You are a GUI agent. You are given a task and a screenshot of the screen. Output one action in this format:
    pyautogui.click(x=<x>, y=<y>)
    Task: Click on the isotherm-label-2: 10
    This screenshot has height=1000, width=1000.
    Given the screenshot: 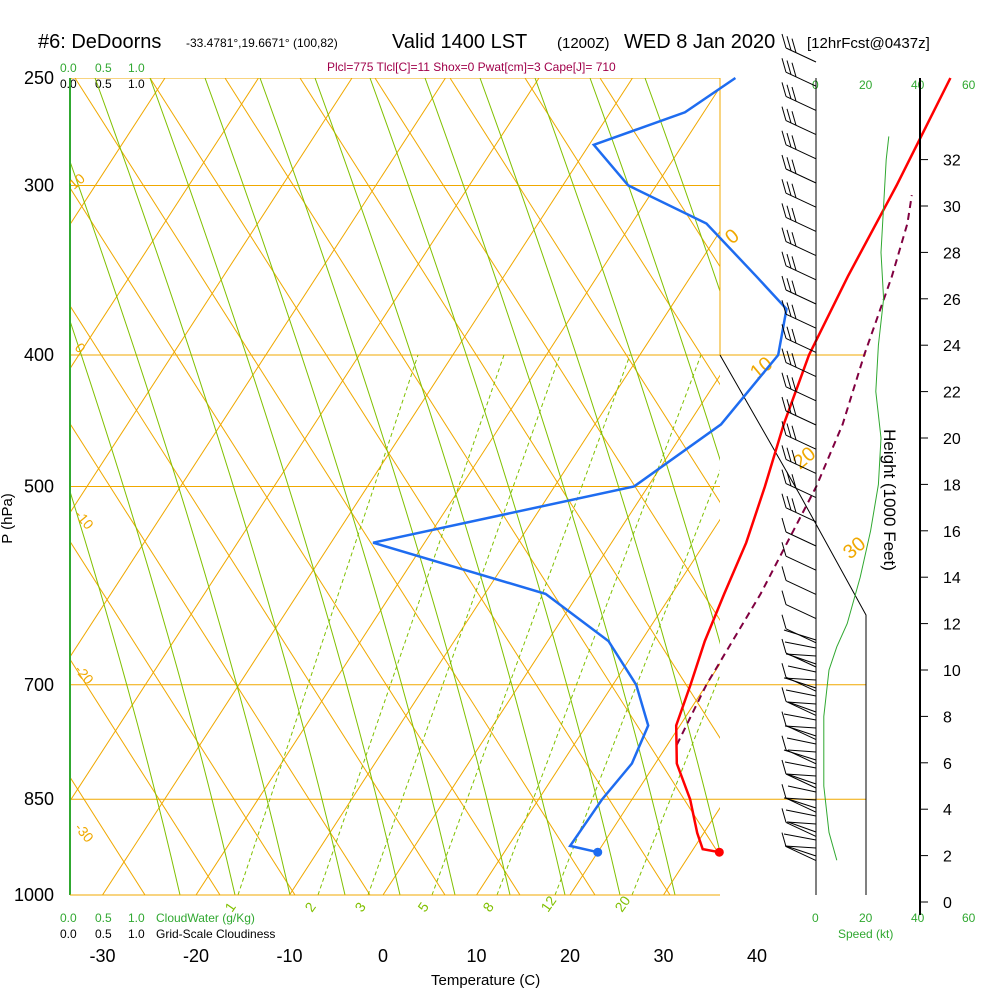 What is the action you would take?
    pyautogui.click(x=761, y=368)
    